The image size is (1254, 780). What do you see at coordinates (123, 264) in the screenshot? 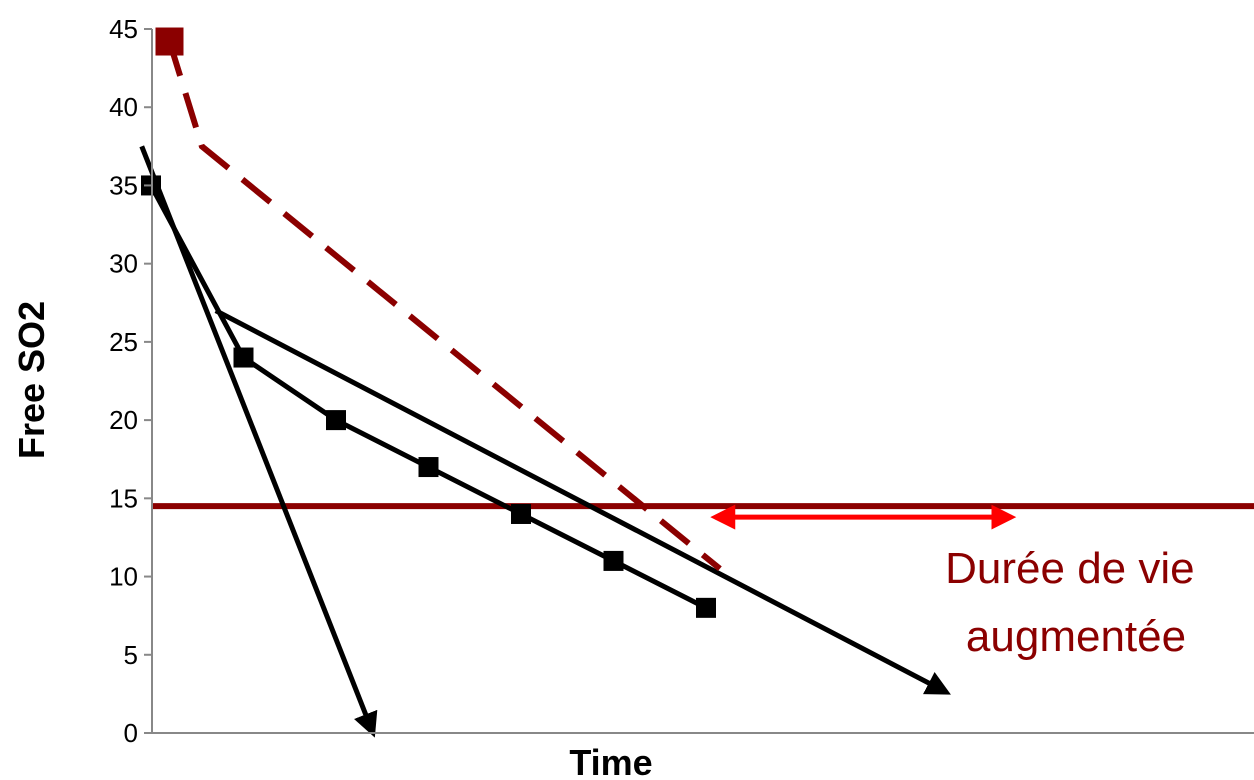
I see `y-tick-label: 30` at bounding box center [123, 264].